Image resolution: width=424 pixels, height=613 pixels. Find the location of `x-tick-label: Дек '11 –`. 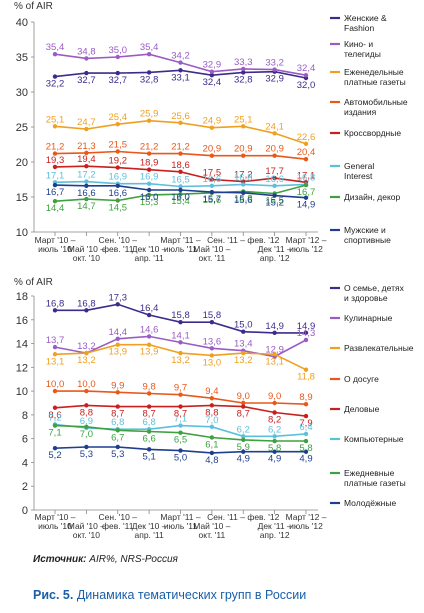

x-tick-label: Дек '11 – is located at coordinates (275, 249).